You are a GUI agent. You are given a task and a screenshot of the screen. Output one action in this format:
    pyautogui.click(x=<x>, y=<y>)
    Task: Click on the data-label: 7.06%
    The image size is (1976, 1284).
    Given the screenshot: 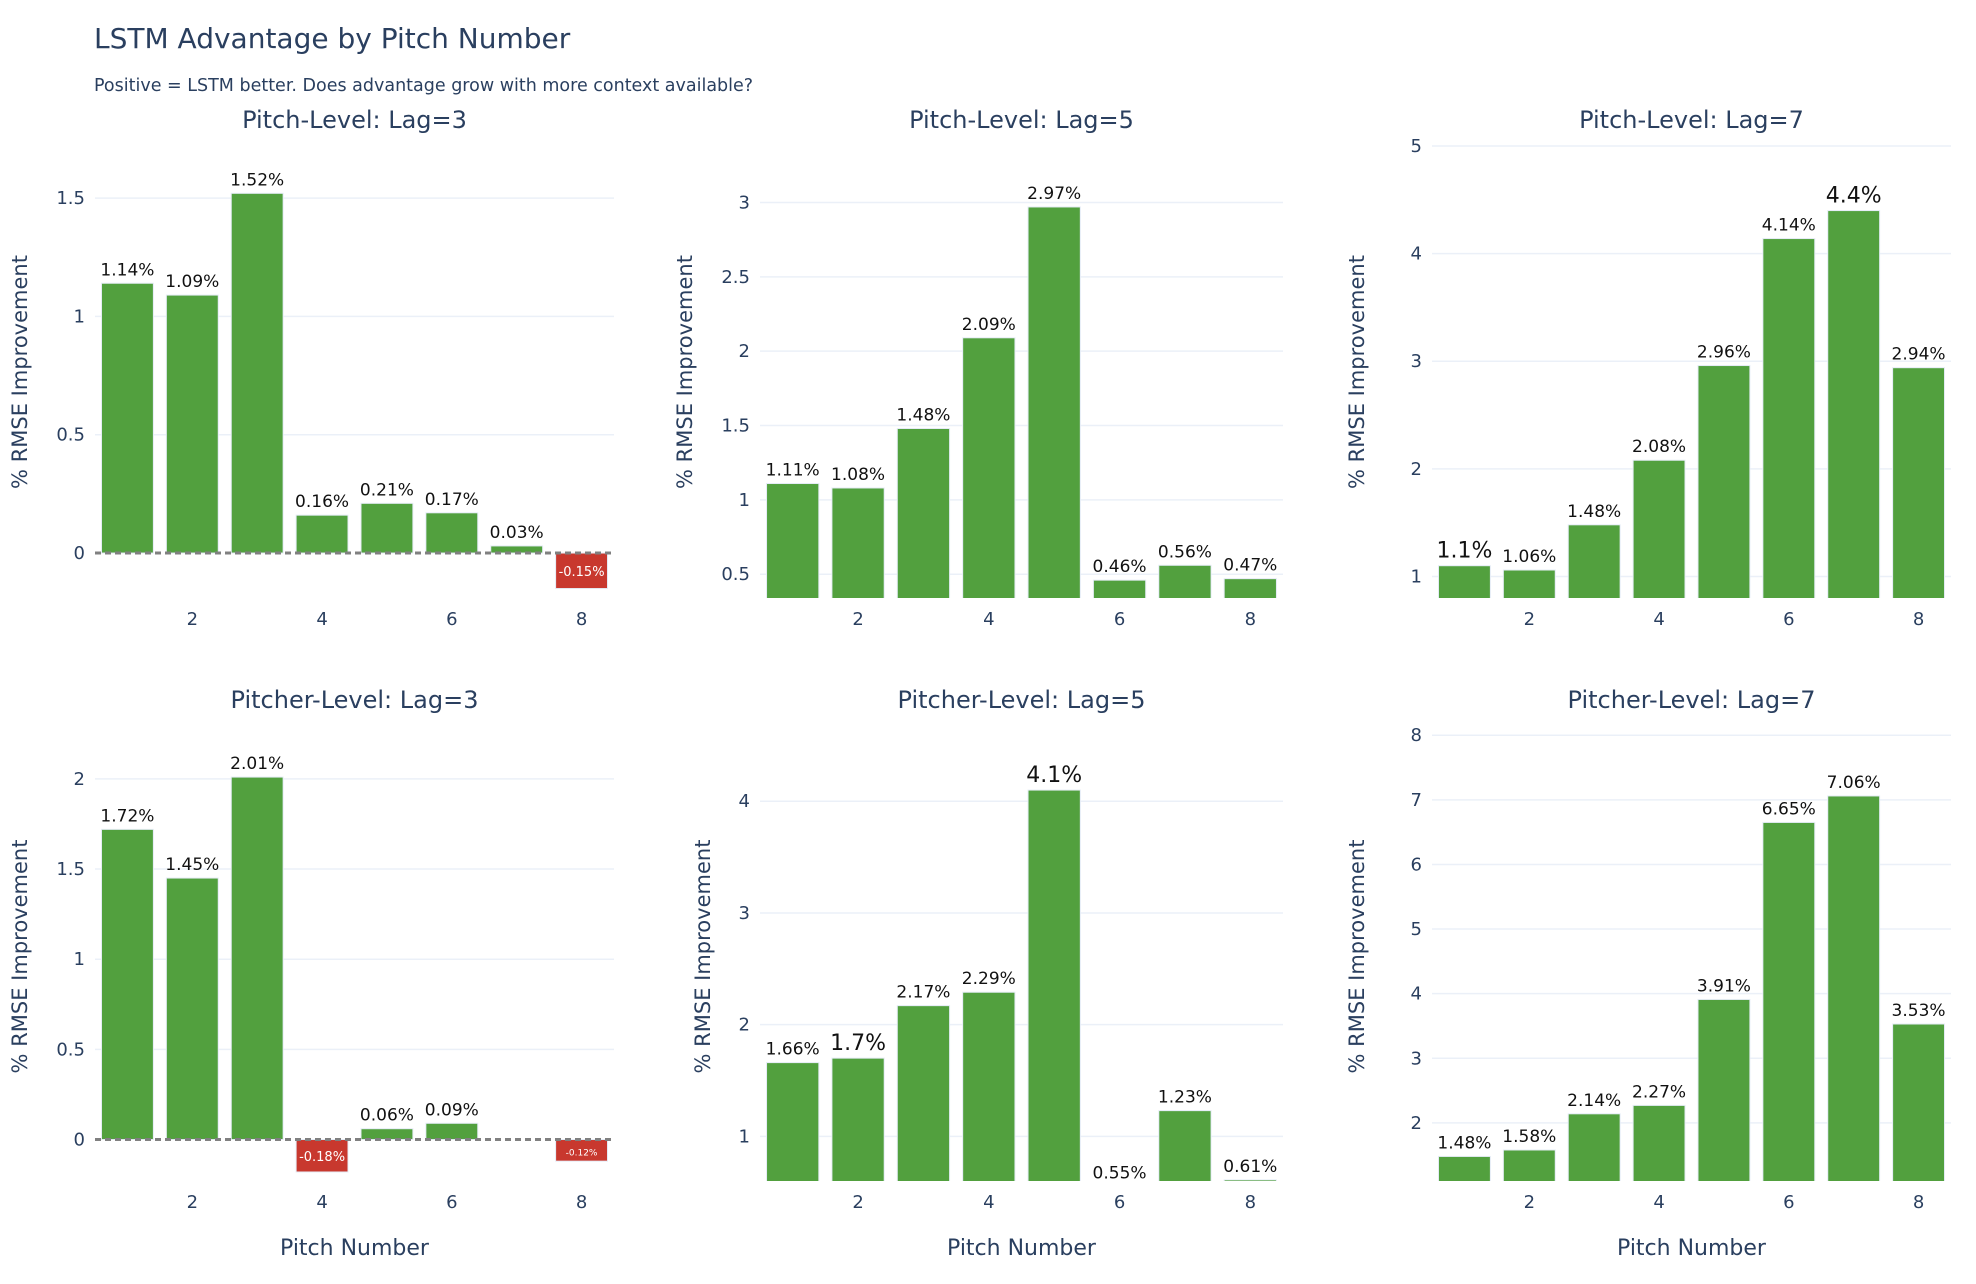 What is the action you would take?
    pyautogui.click(x=1854, y=783)
    